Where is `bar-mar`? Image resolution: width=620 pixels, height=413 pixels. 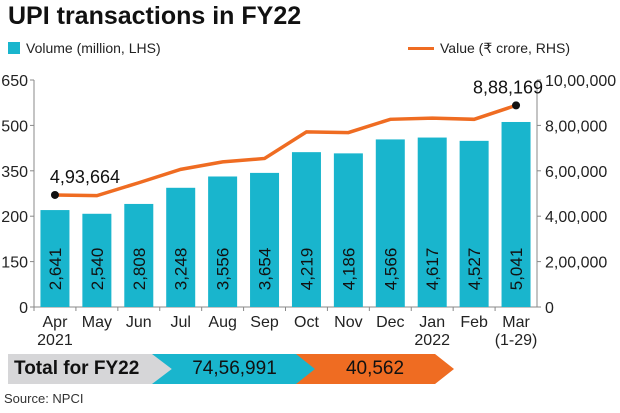
bar-mar is located at coordinates (516, 214).